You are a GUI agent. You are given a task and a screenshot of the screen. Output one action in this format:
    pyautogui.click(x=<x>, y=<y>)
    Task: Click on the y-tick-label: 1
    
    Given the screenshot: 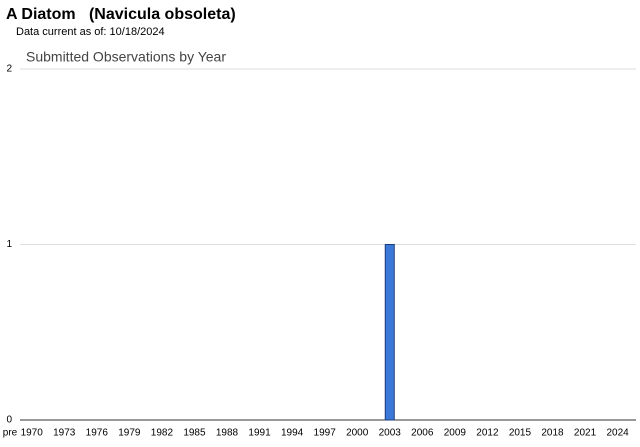 What is the action you would take?
    pyautogui.click(x=9, y=244)
    